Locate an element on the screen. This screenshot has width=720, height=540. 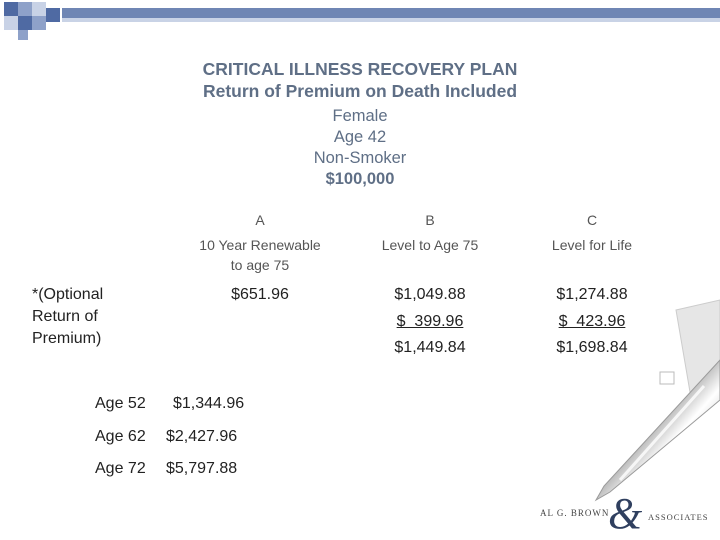
column-b-letter: B is located at coordinates (430, 220).